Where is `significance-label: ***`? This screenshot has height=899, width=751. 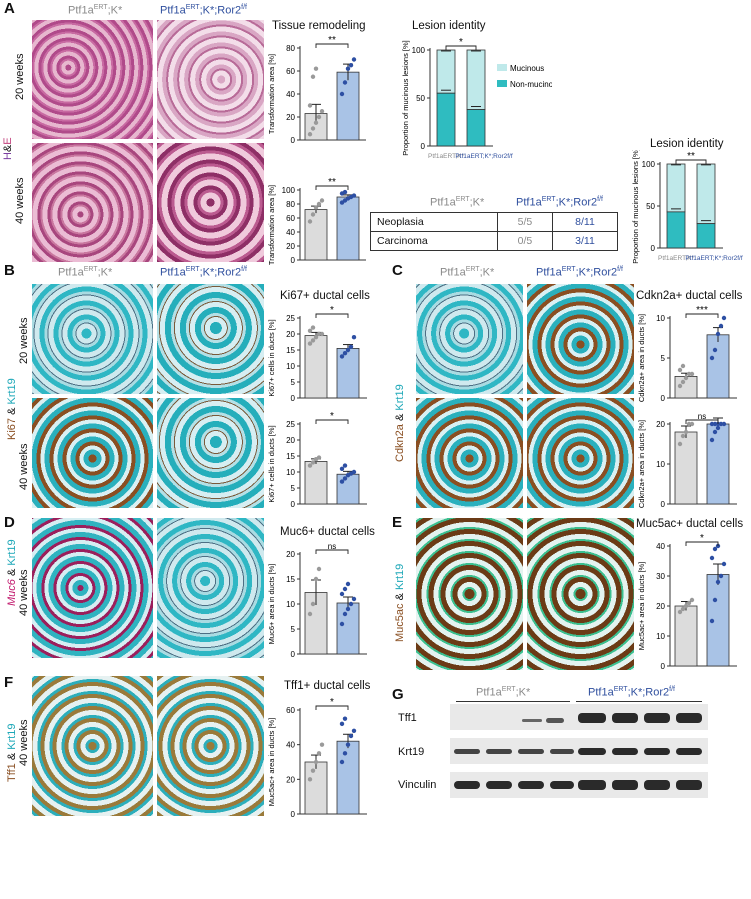 significance-label: *** is located at coordinates (702, 310).